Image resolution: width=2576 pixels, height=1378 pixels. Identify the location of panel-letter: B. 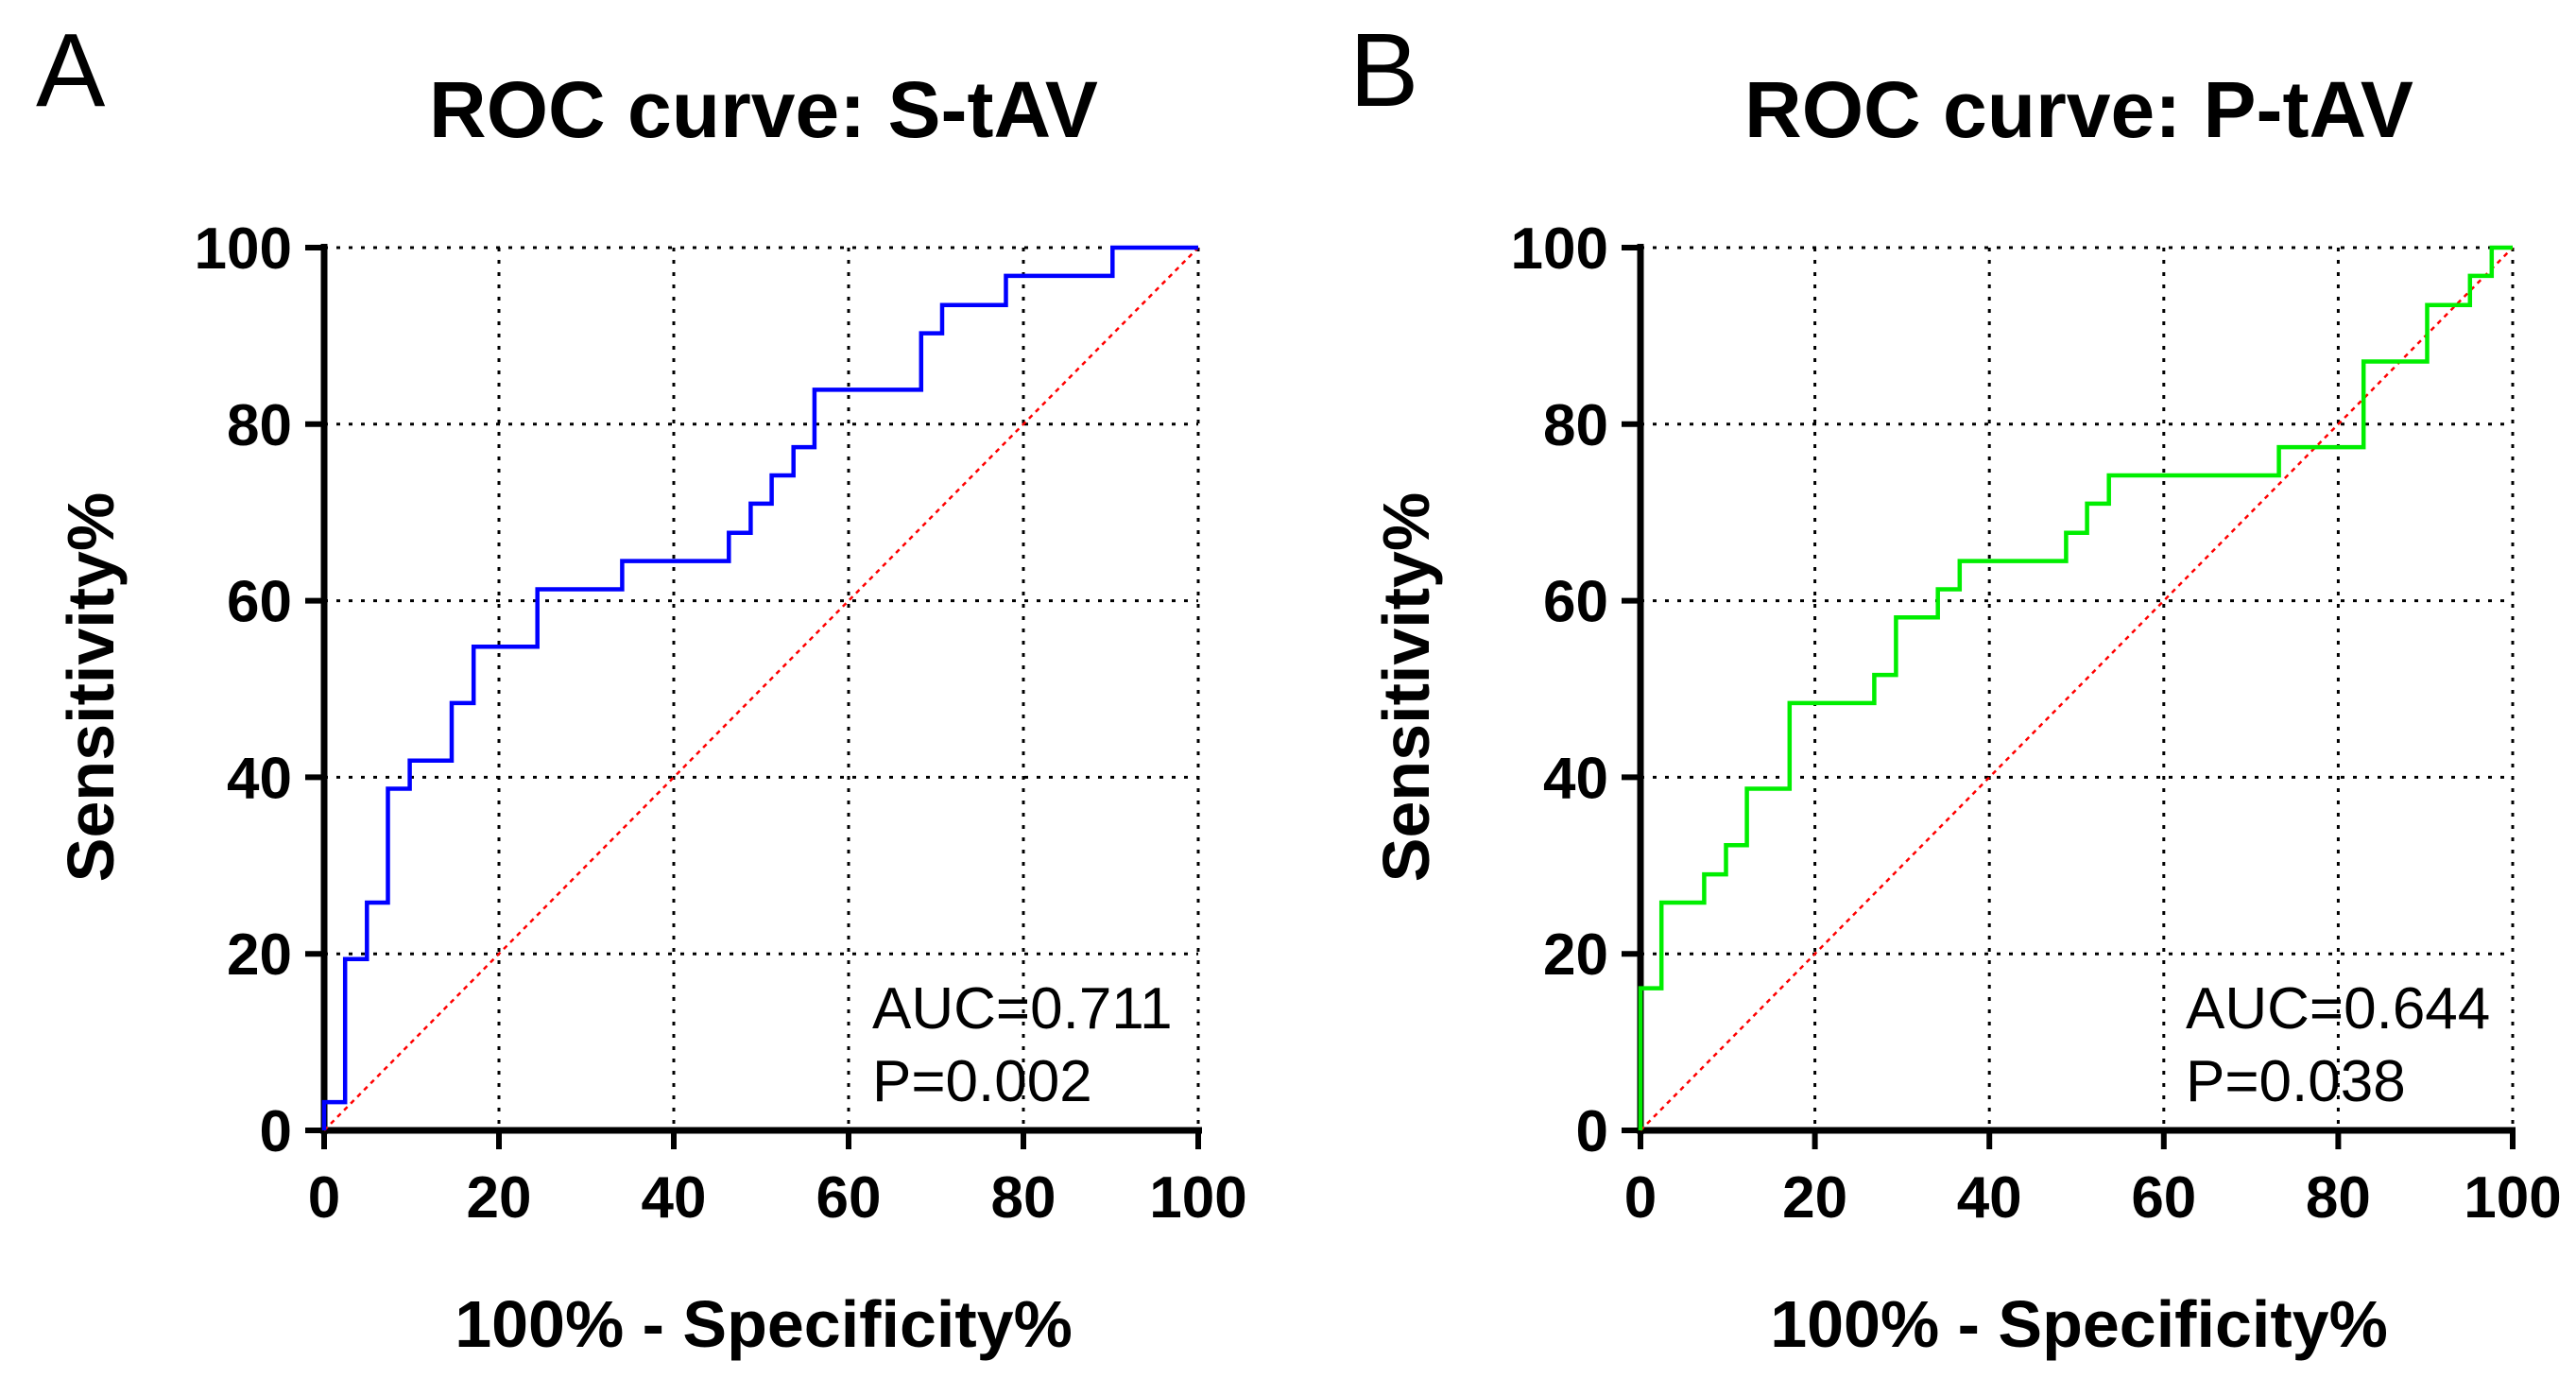
(1383, 70).